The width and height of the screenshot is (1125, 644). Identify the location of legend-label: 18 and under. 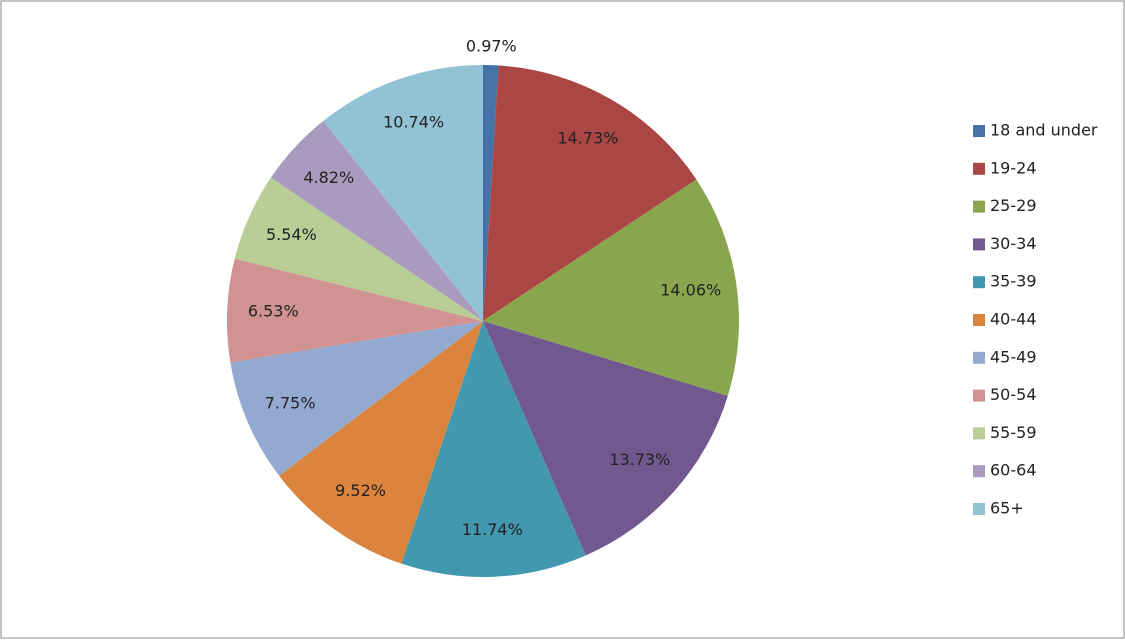
(1044, 130).